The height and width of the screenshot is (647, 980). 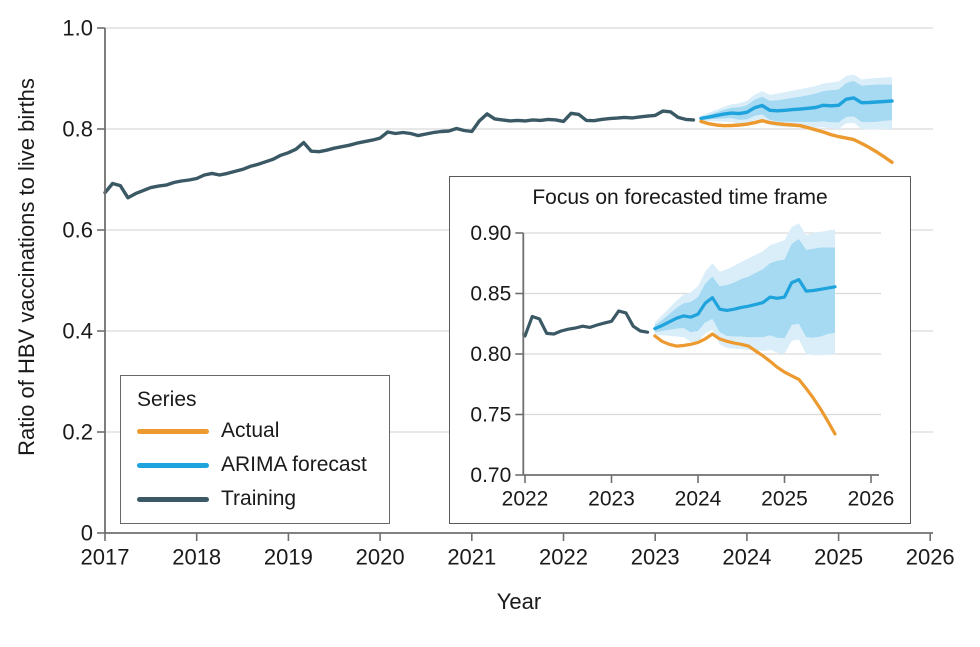 What do you see at coordinates (784, 498) in the screenshot?
I see `inset-x-tick-label: 2025` at bounding box center [784, 498].